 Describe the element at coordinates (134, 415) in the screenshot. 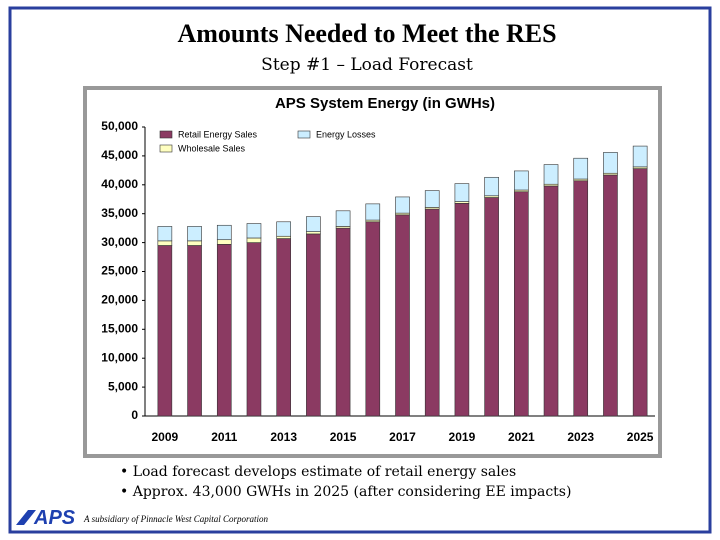

I see `y-tick-label: 0` at that location.